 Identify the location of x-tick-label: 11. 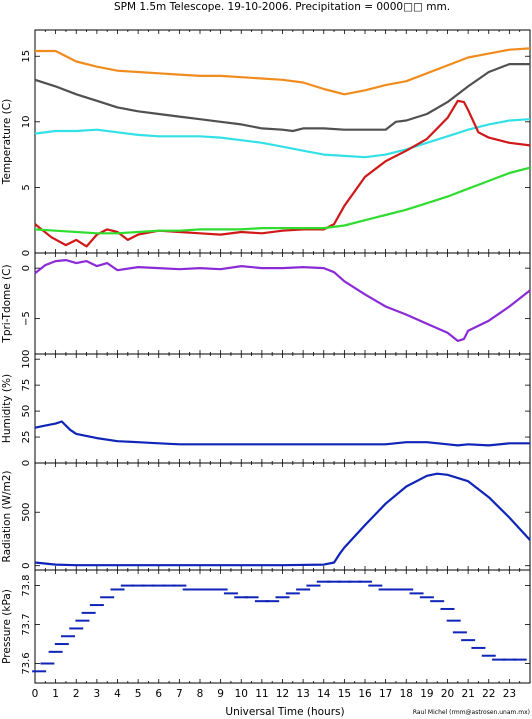
(261, 694).